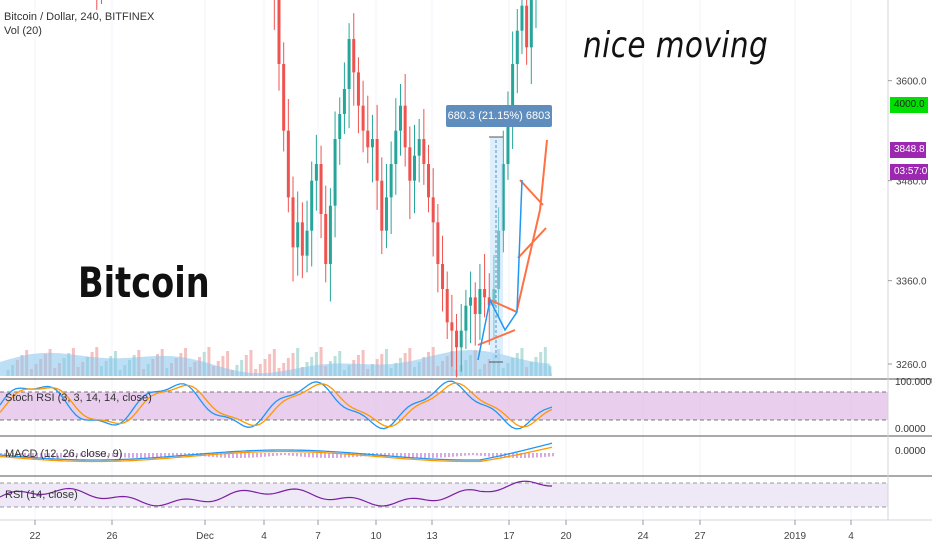 Image resolution: width=932 pixels, height=550 pixels. What do you see at coordinates (376, 536) in the screenshot?
I see `x-tick-label: 10` at bounding box center [376, 536].